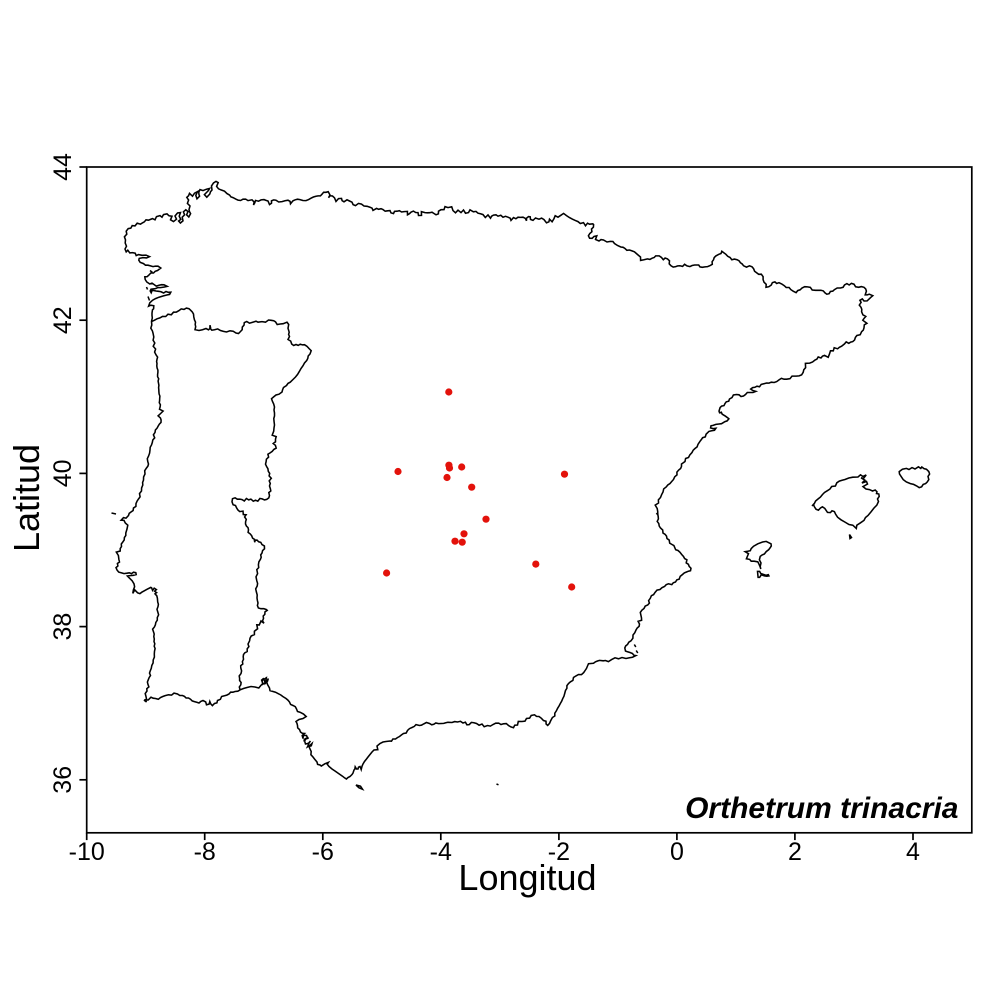 Image resolution: width=1000 pixels, height=1000 pixels. I want to click on svg-text: Longitud, so click(527, 877).